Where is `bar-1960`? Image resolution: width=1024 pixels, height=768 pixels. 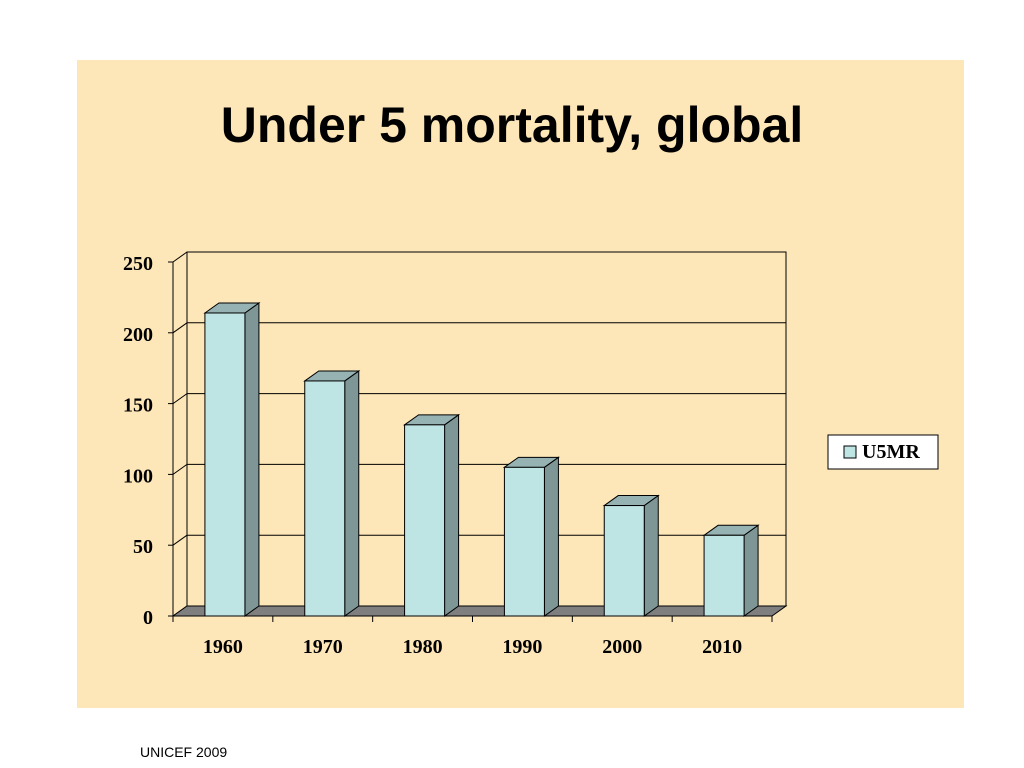 bar-1960 is located at coordinates (232, 459).